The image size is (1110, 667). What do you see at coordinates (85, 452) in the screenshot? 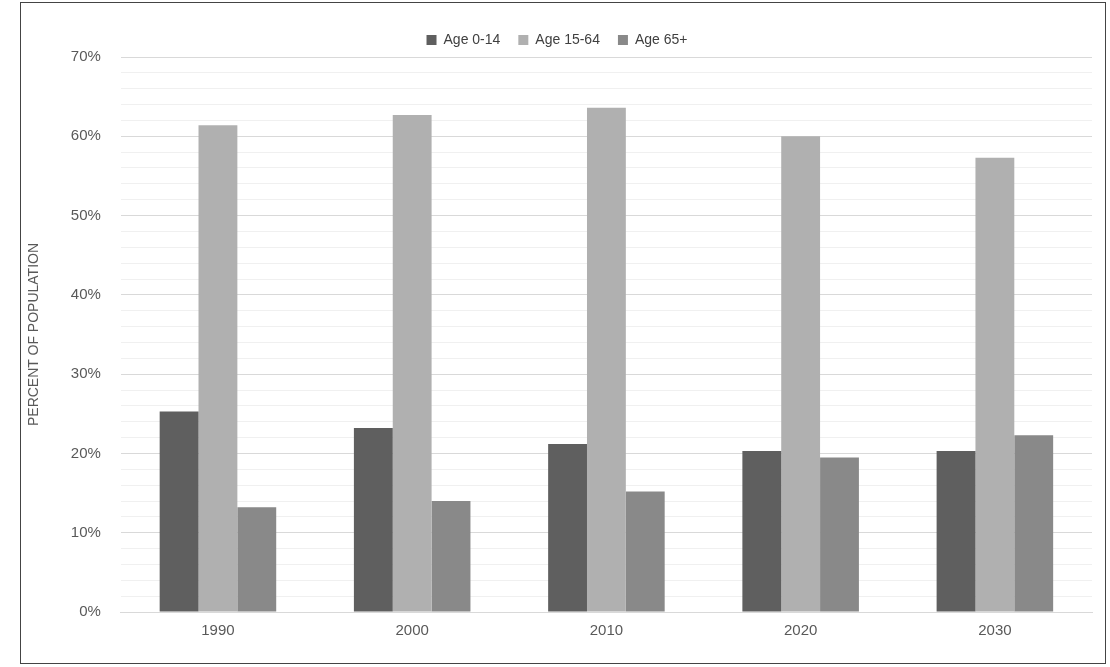
I see `y-tick-label: 20%` at bounding box center [85, 452].